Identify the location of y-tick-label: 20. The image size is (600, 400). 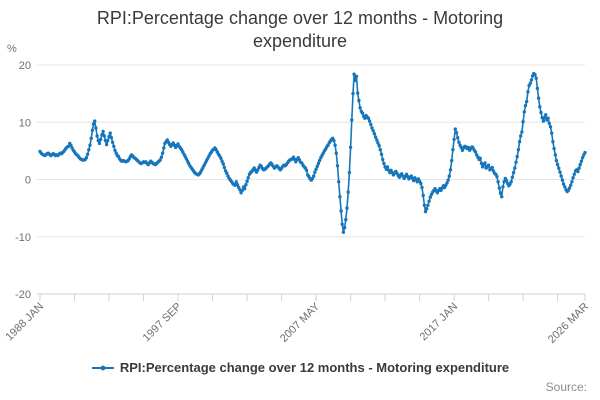
(25, 66).